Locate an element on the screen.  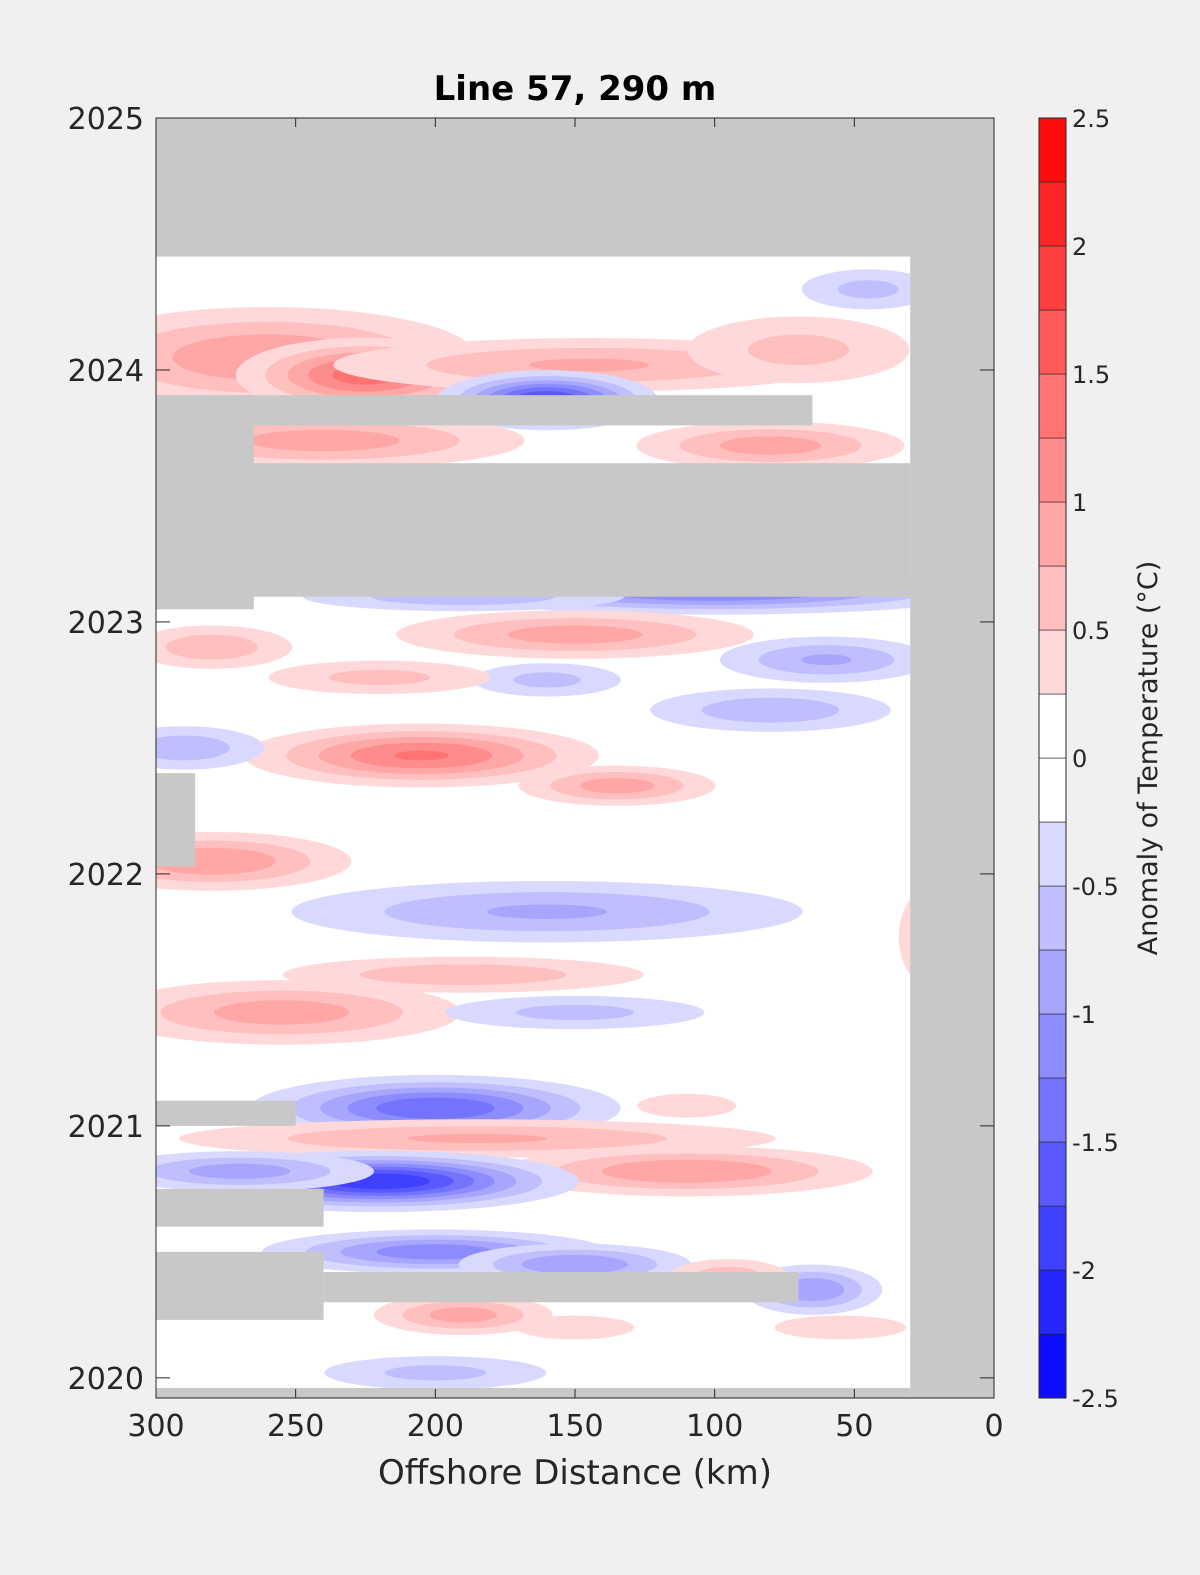
colorbar-tick-label: -2.5 is located at coordinates (1095, 1399).